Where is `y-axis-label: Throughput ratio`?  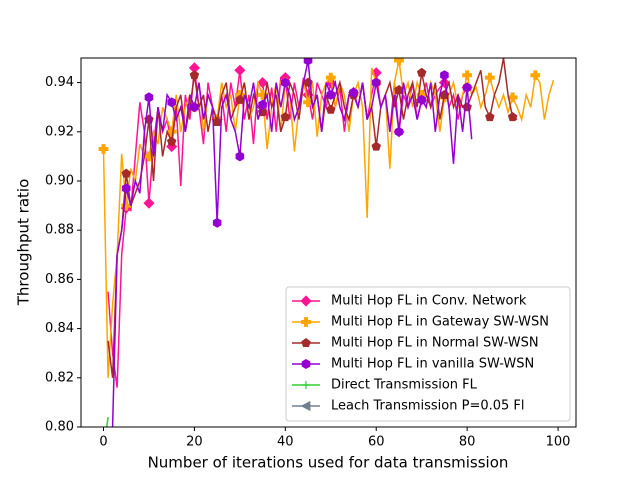 y-axis-label: Throughput ratio is located at coordinates (24, 242).